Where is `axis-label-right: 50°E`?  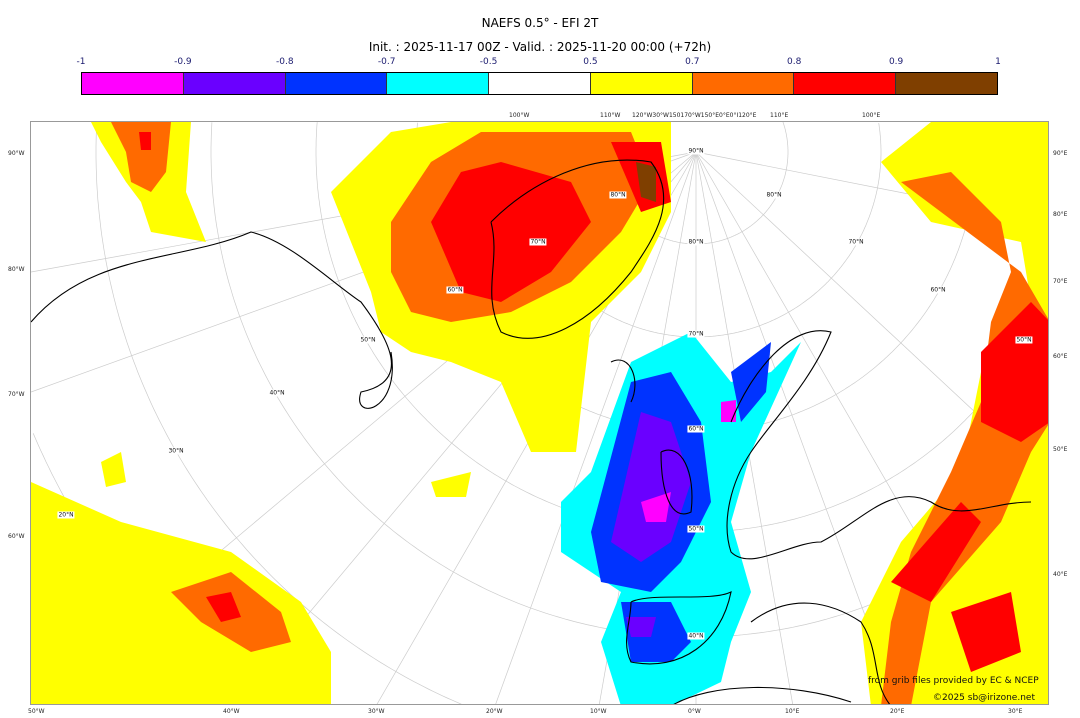 axis-label-right: 50°E is located at coordinates (1060, 449).